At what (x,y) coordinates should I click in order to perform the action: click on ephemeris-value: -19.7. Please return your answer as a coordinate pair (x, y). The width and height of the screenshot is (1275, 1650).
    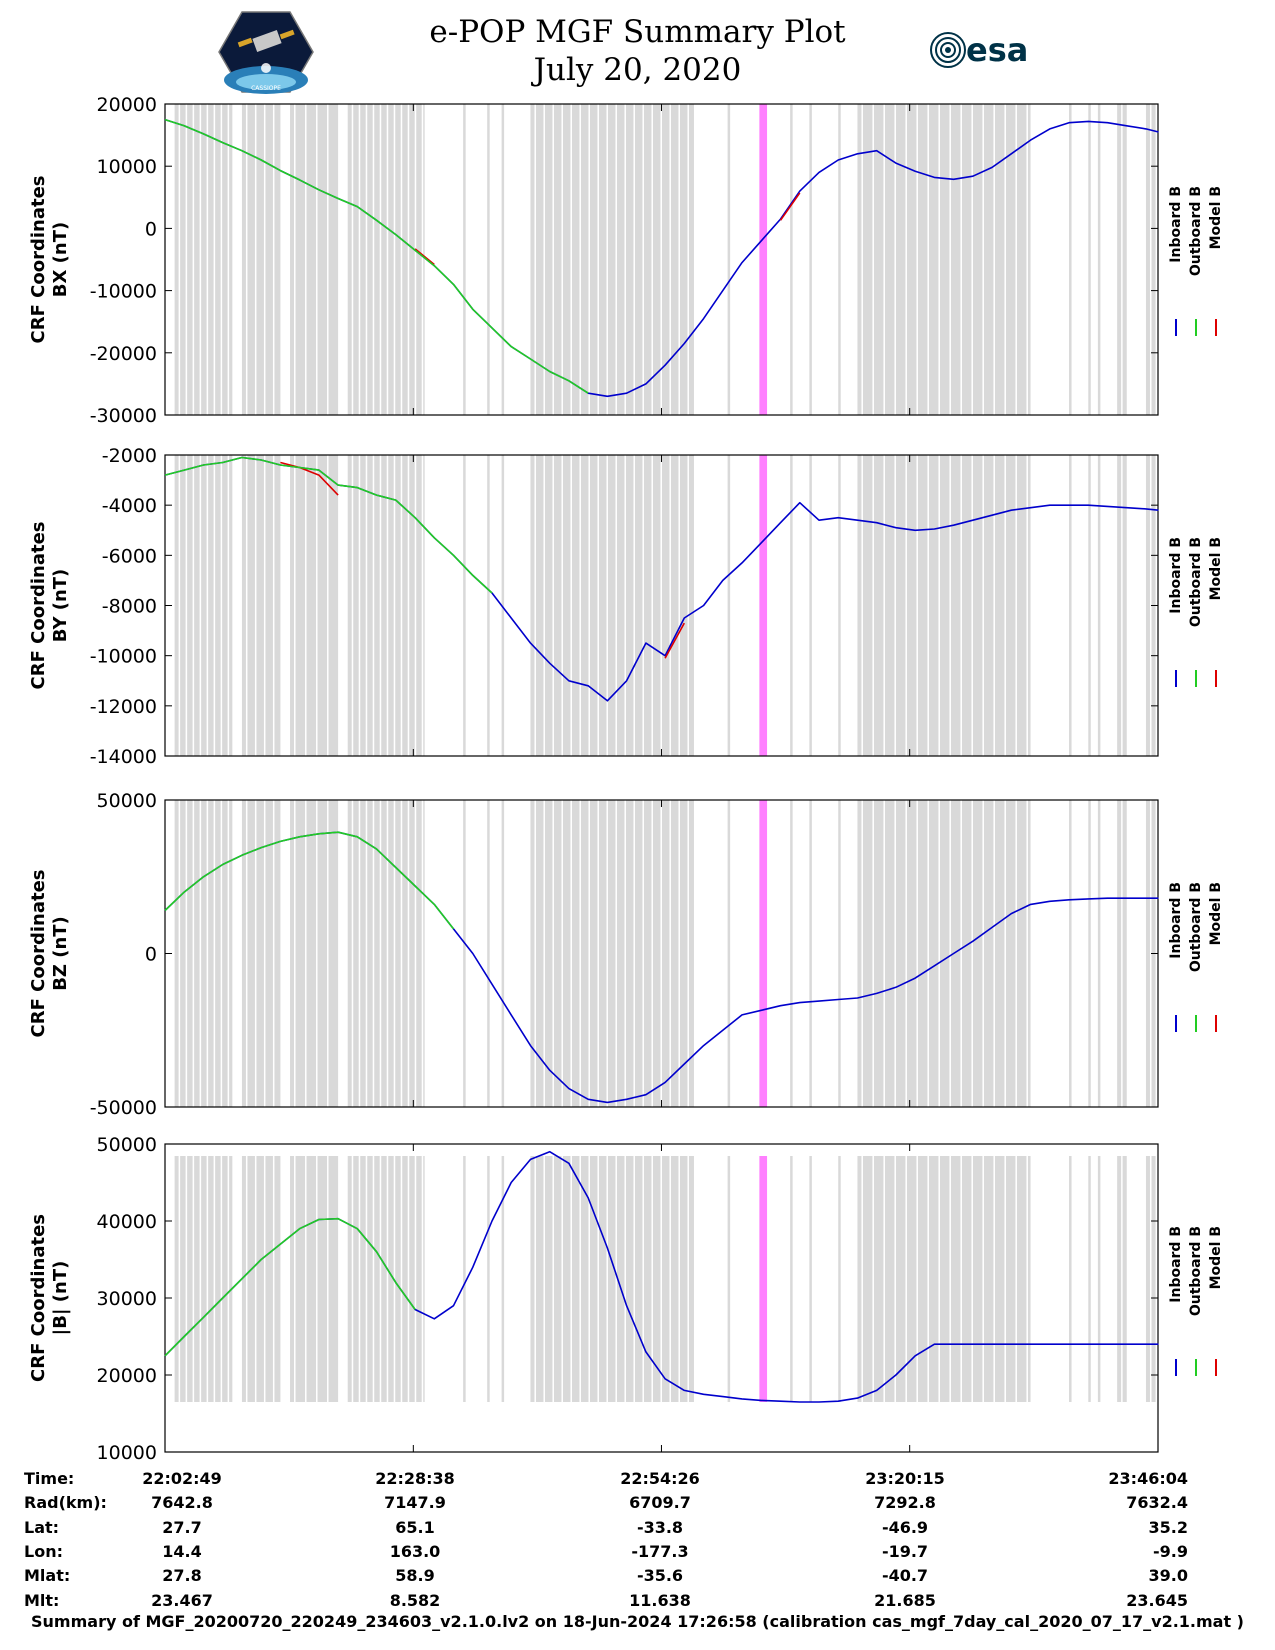
    Looking at the image, I should click on (905, 1551).